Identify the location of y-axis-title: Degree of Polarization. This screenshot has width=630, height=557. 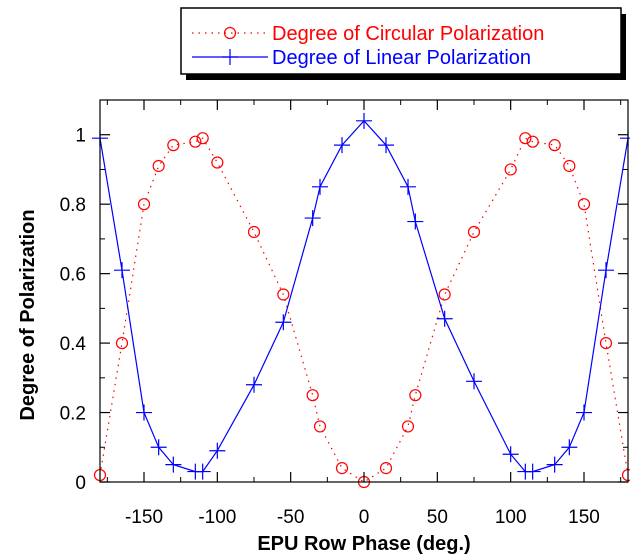
(28, 314).